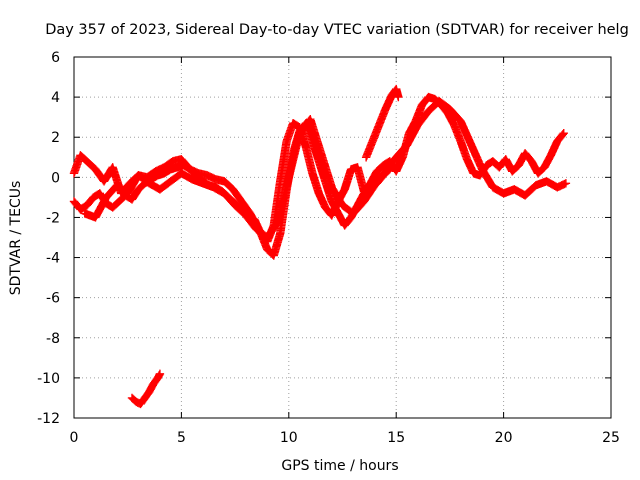  I want to click on x-tick-label: 20, so click(504, 438).